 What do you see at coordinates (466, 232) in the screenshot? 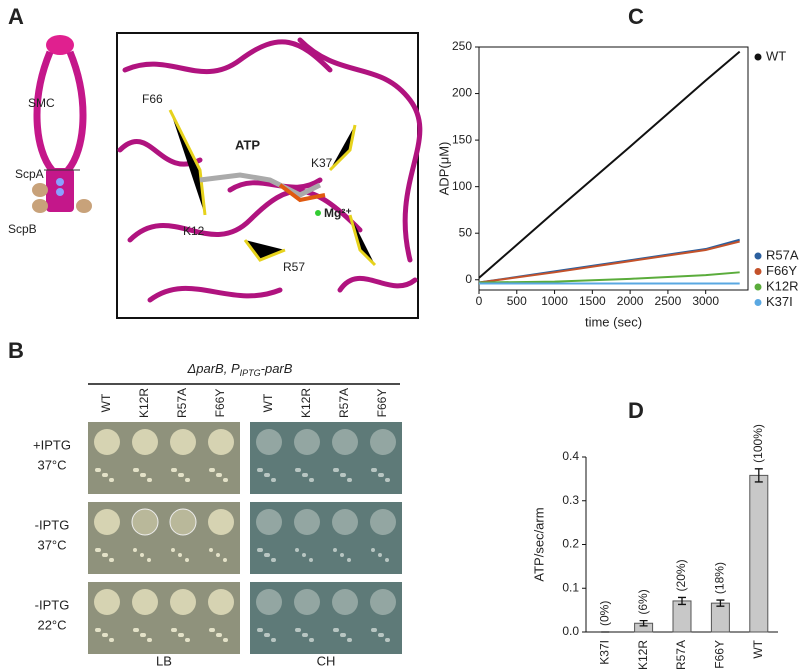
I see `y-tick-label: 50` at bounding box center [466, 232].